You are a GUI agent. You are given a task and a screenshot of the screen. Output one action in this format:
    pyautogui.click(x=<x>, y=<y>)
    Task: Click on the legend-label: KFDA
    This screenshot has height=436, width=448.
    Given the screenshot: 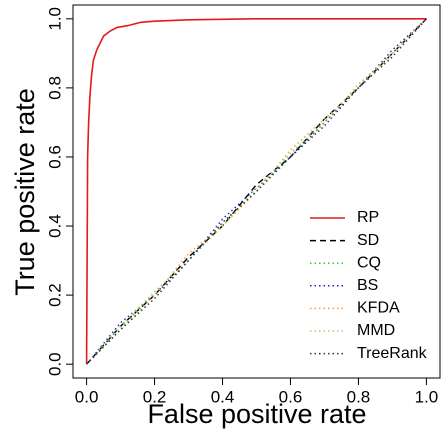 What is the action you would take?
    pyautogui.click(x=378, y=308)
    